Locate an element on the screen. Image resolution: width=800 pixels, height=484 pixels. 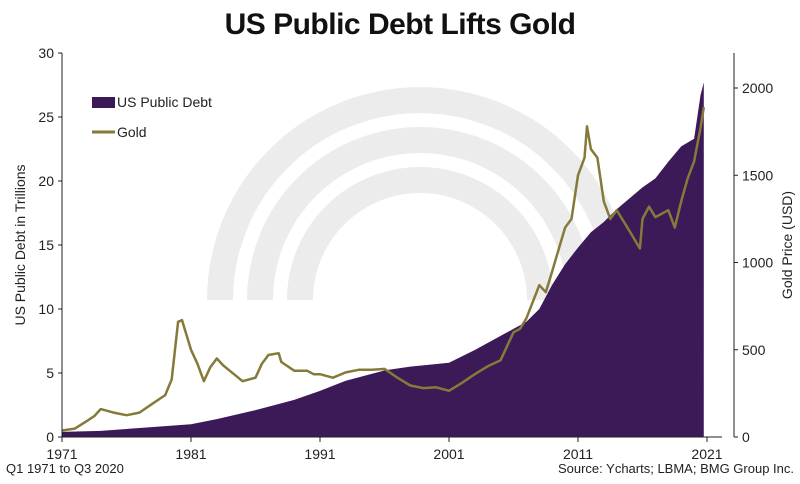
footnote-source: Source: Ycharts; LBMA; BMG Group Inc. is located at coordinates (675, 468).